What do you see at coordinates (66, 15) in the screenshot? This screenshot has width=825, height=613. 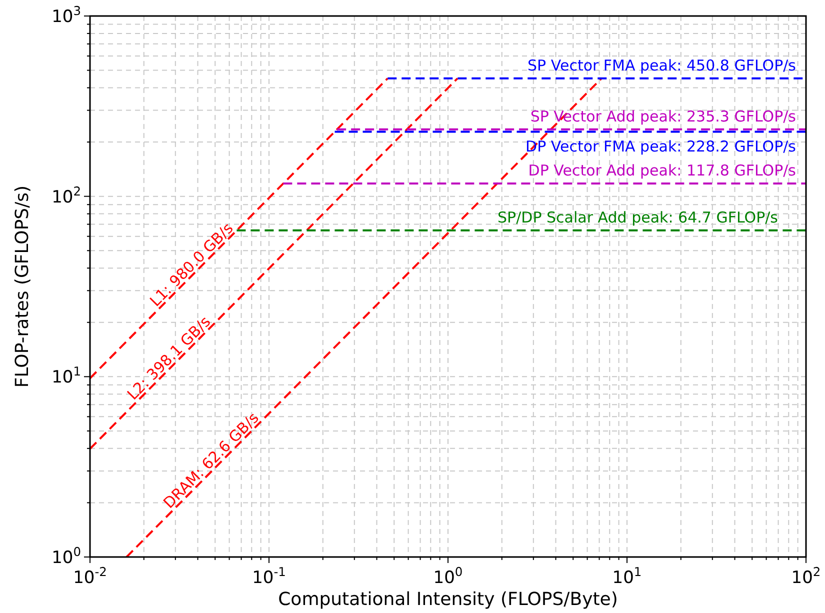 I see `y-tick-label: 10$^{3}$` at bounding box center [66, 15].